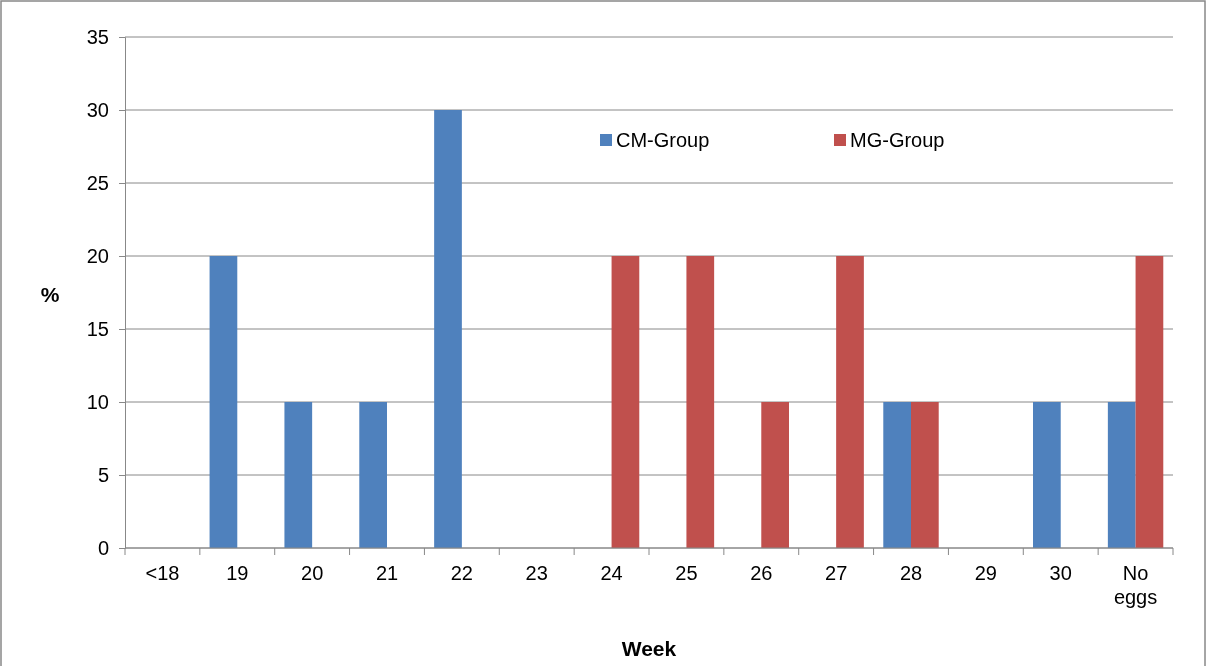 This screenshot has width=1207, height=666. Describe the element at coordinates (97, 401) in the screenshot. I see `y-tick-label: 10` at that location.